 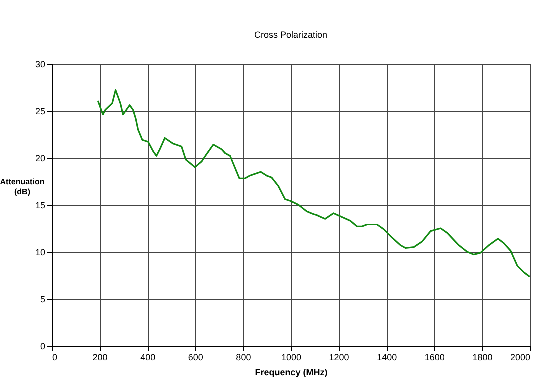 I want to click on x-tick-label: 800, so click(x=244, y=357).